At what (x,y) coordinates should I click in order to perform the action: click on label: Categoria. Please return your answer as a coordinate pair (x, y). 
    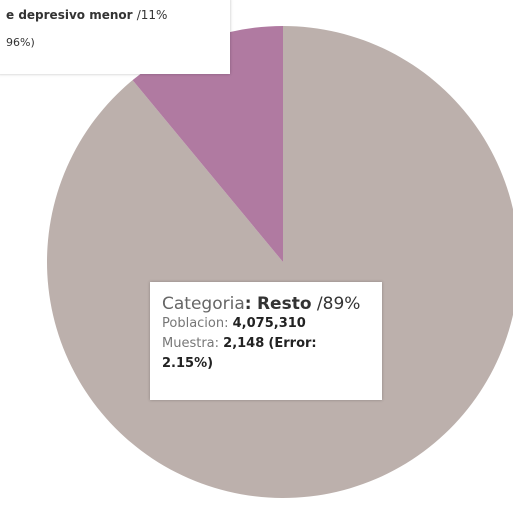
    Looking at the image, I should click on (203, 304).